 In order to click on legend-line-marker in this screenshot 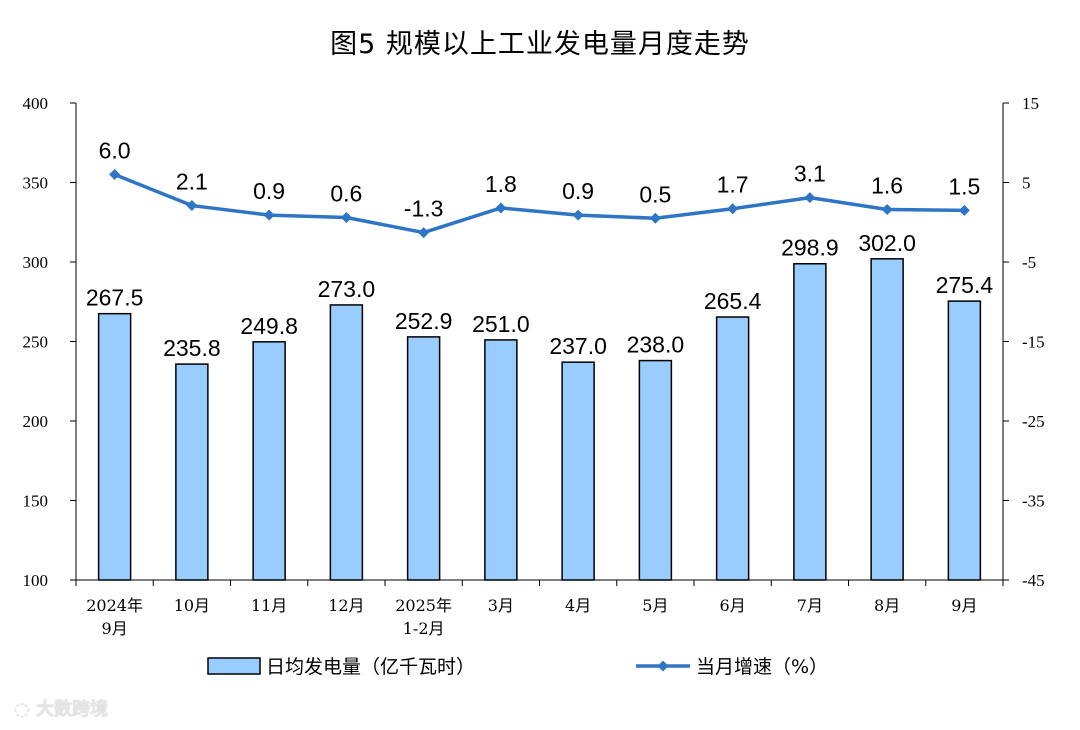, I will do `click(663, 666)`.